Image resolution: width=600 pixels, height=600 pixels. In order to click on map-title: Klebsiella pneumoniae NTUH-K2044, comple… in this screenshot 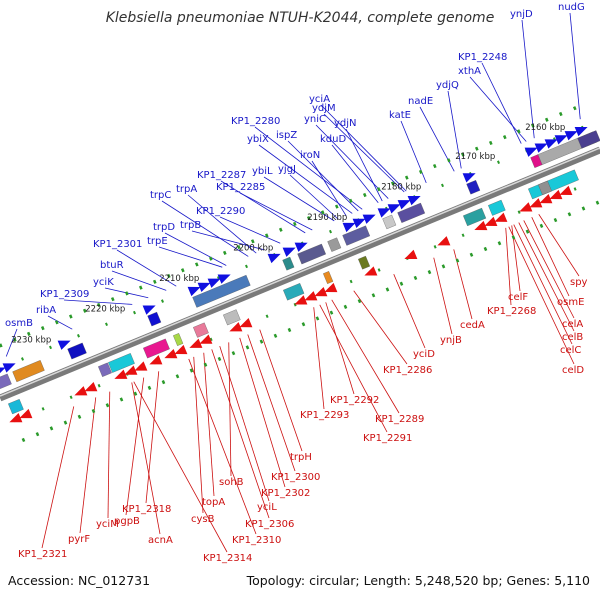, I will do `click(300, 18)`.